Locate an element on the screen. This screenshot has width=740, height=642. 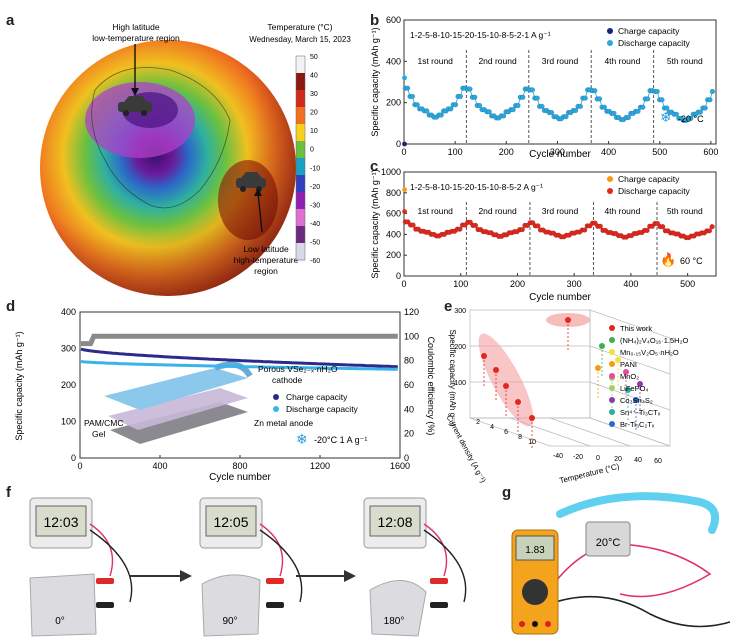
scale-tick-label: 50 is located at coordinates (314, 57).